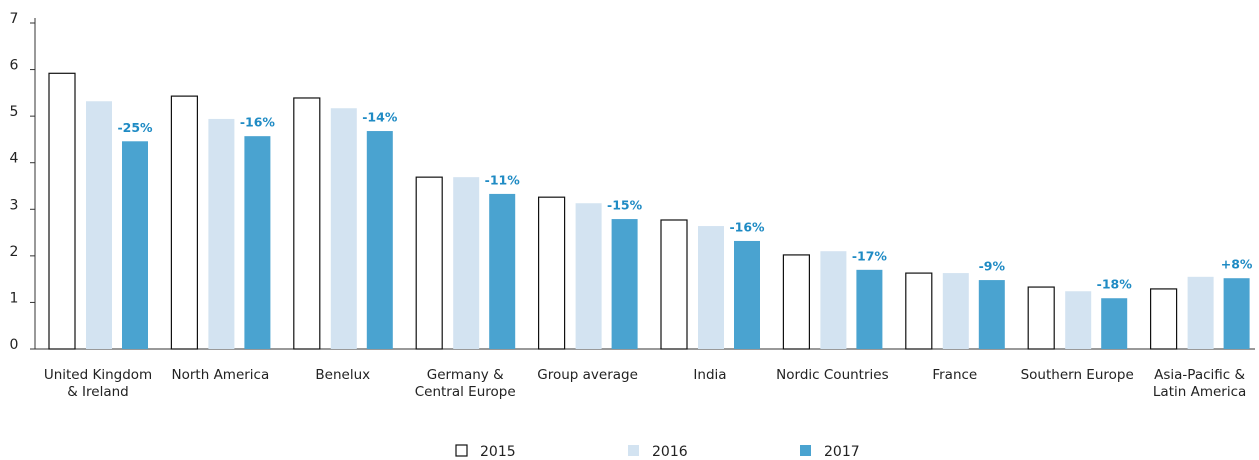 The height and width of the screenshot is (460, 1259). I want to click on x-tick-label: Southern Europe, so click(1077, 375).